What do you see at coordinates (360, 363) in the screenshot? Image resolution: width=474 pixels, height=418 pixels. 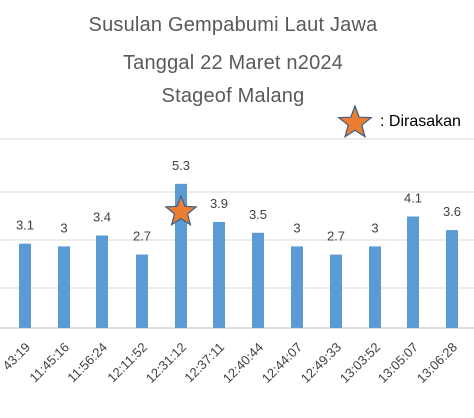 I see `x-tick-label: 13:03:52` at bounding box center [360, 363].